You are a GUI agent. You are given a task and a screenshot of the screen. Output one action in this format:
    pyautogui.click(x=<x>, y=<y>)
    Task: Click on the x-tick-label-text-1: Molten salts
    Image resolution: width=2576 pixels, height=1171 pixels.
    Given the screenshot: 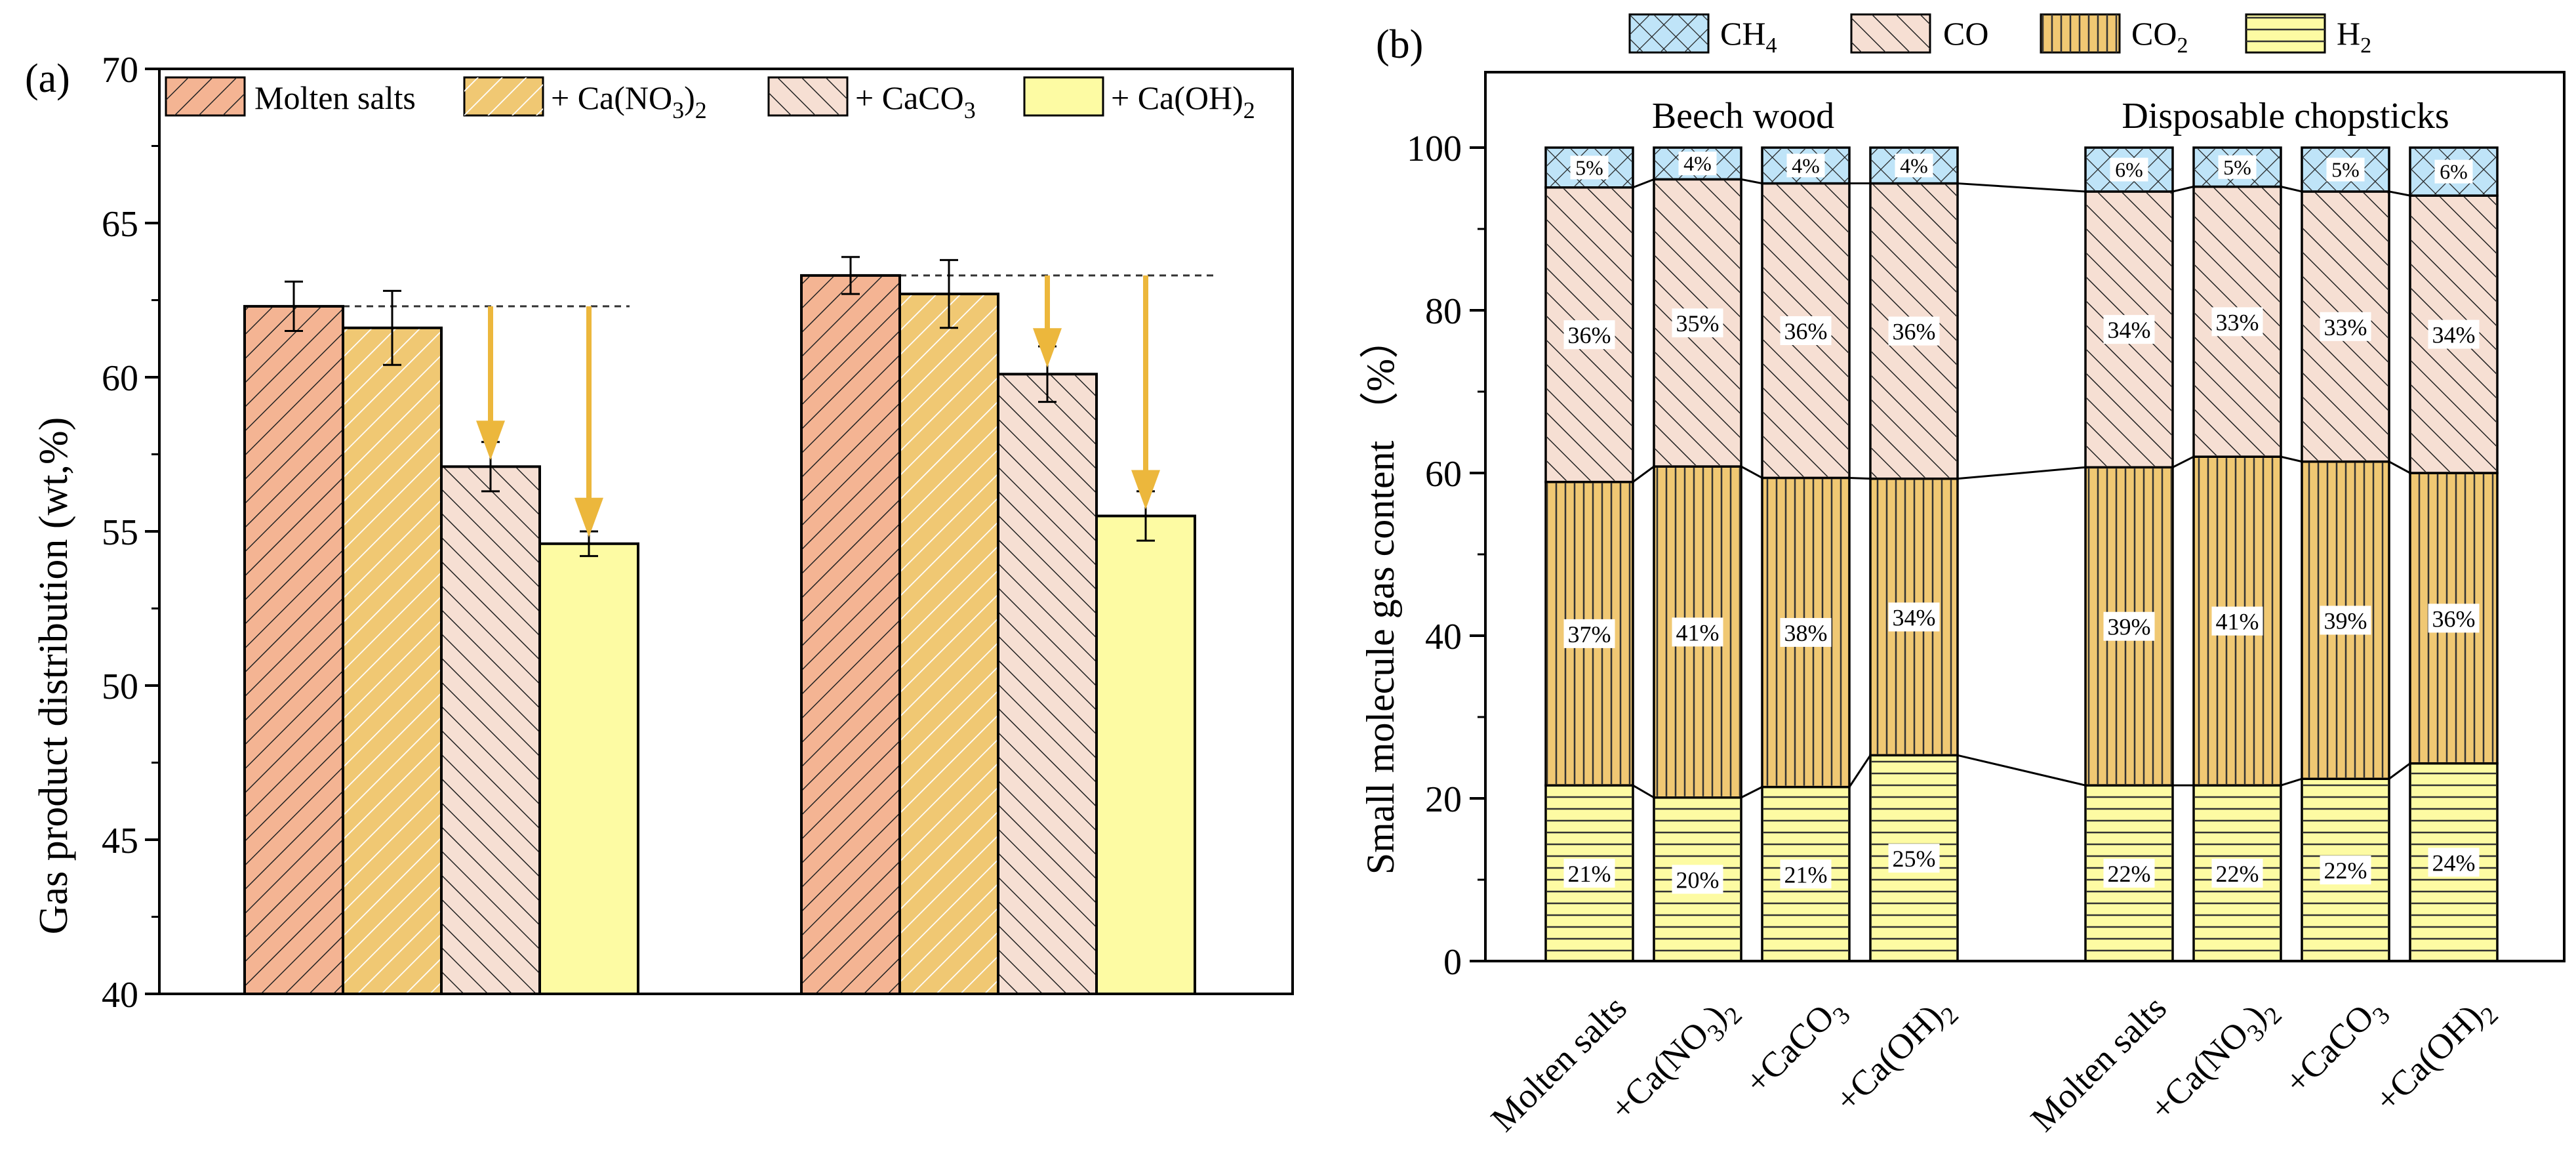 What is the action you would take?
    pyautogui.click(x=1558, y=1063)
    